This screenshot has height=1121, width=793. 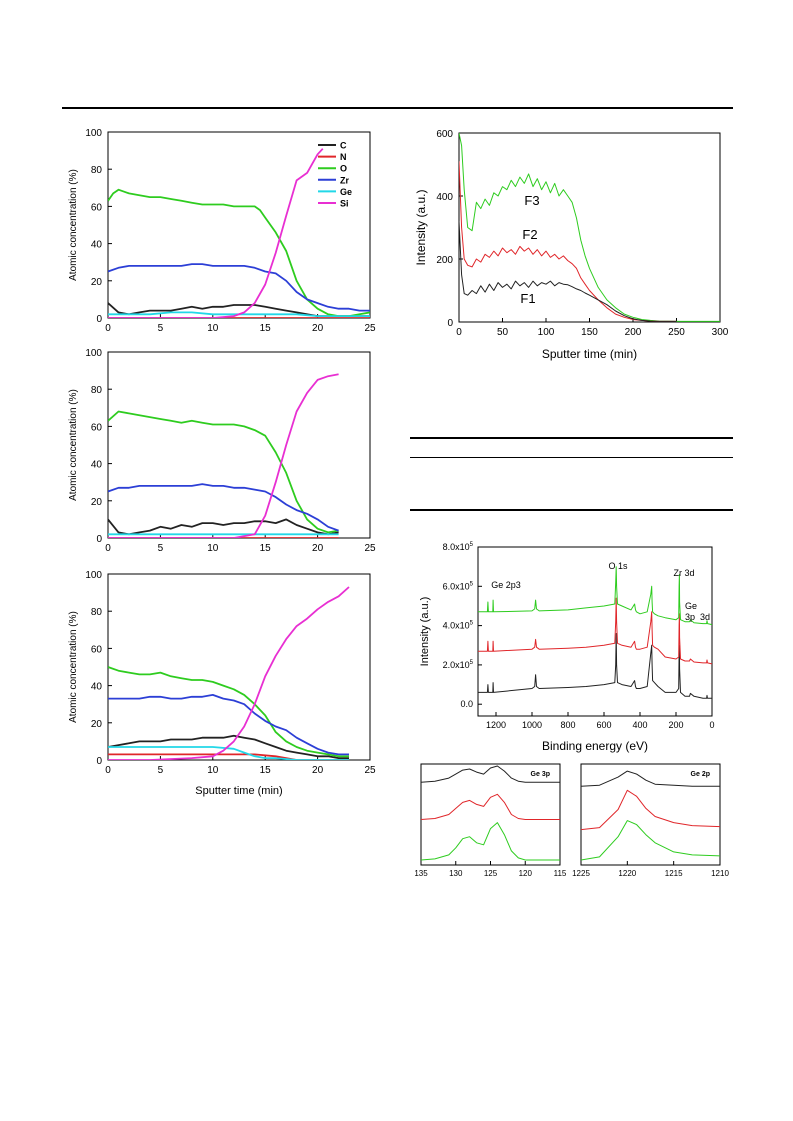 I want to click on chart-ge-3p: 135 130 125 120 115 Ge 3p, so click(x=490, y=820).